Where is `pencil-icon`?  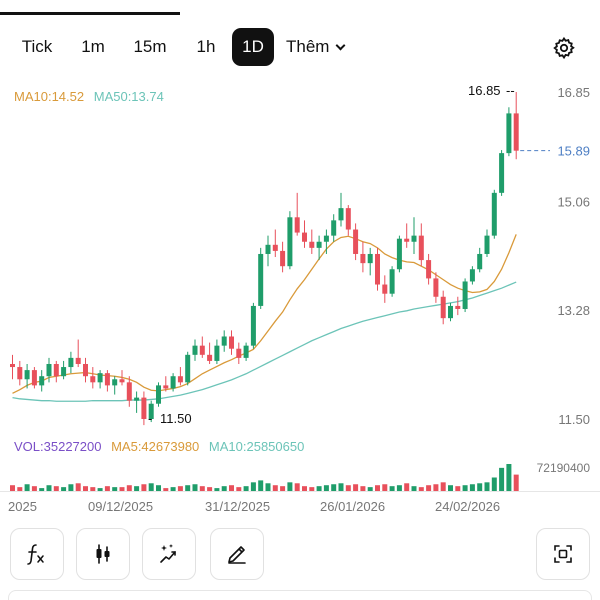 pencil-icon is located at coordinates (237, 555).